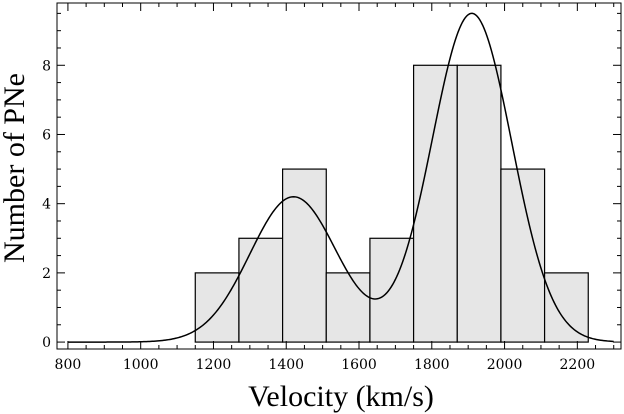 This screenshot has height=414, width=624. Describe the element at coordinates (141, 365) in the screenshot. I see `x-tick-label: 1000` at that location.